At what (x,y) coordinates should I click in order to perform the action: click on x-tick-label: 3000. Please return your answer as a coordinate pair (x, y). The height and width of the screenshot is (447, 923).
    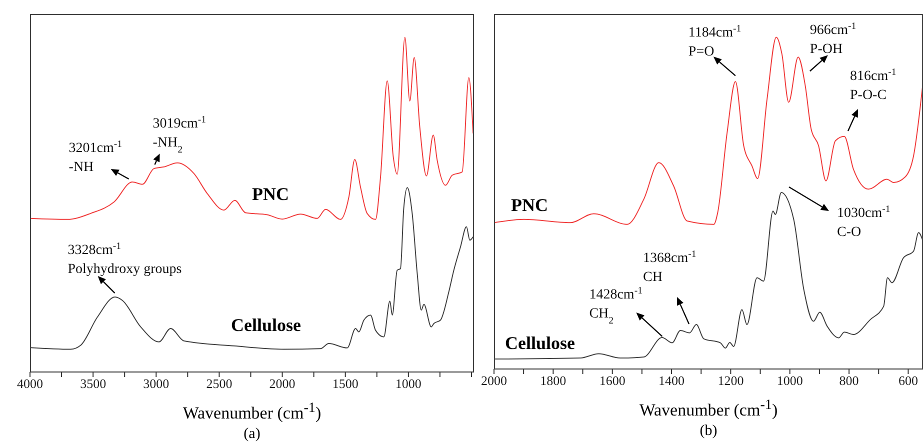
    Looking at the image, I should click on (156, 384).